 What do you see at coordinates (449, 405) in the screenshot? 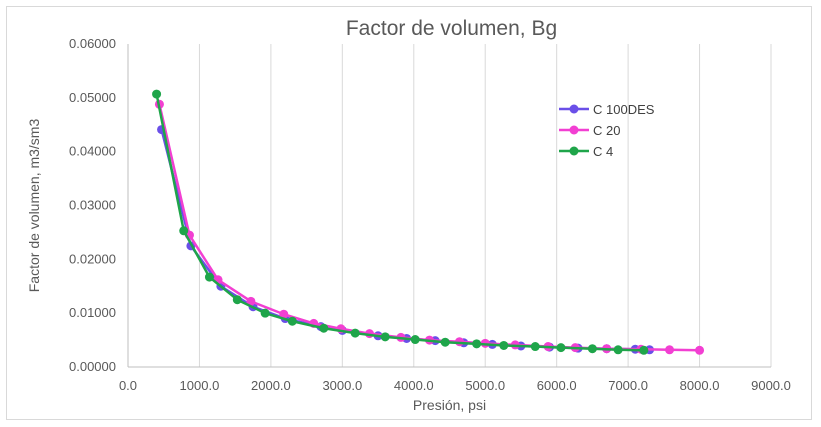
I see `x-axis-title: Presión, psi` at bounding box center [449, 405].